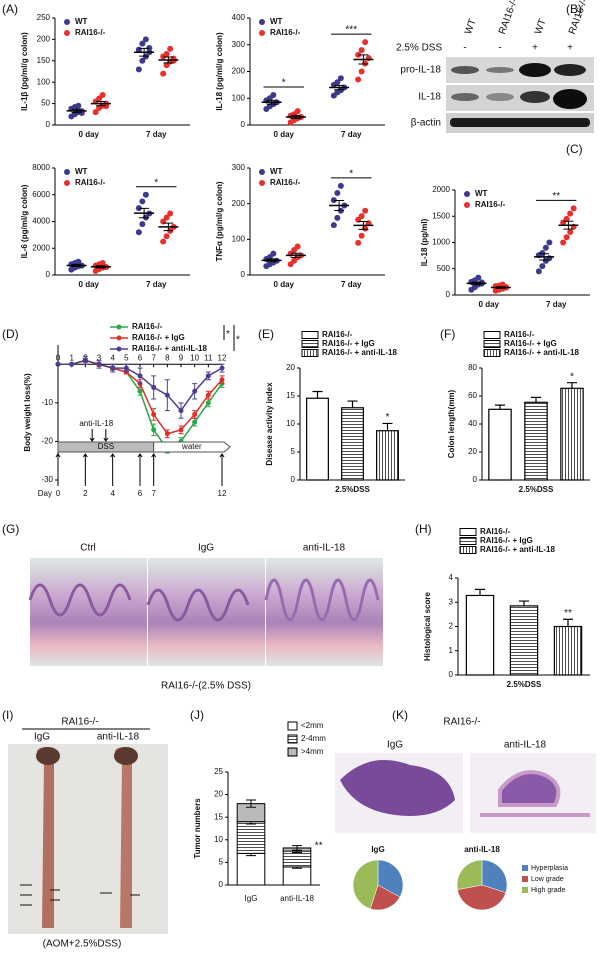 The image size is (600, 958). What do you see at coordinates (71, 357) in the screenshot?
I see `x-tick-label: 1` at bounding box center [71, 357].